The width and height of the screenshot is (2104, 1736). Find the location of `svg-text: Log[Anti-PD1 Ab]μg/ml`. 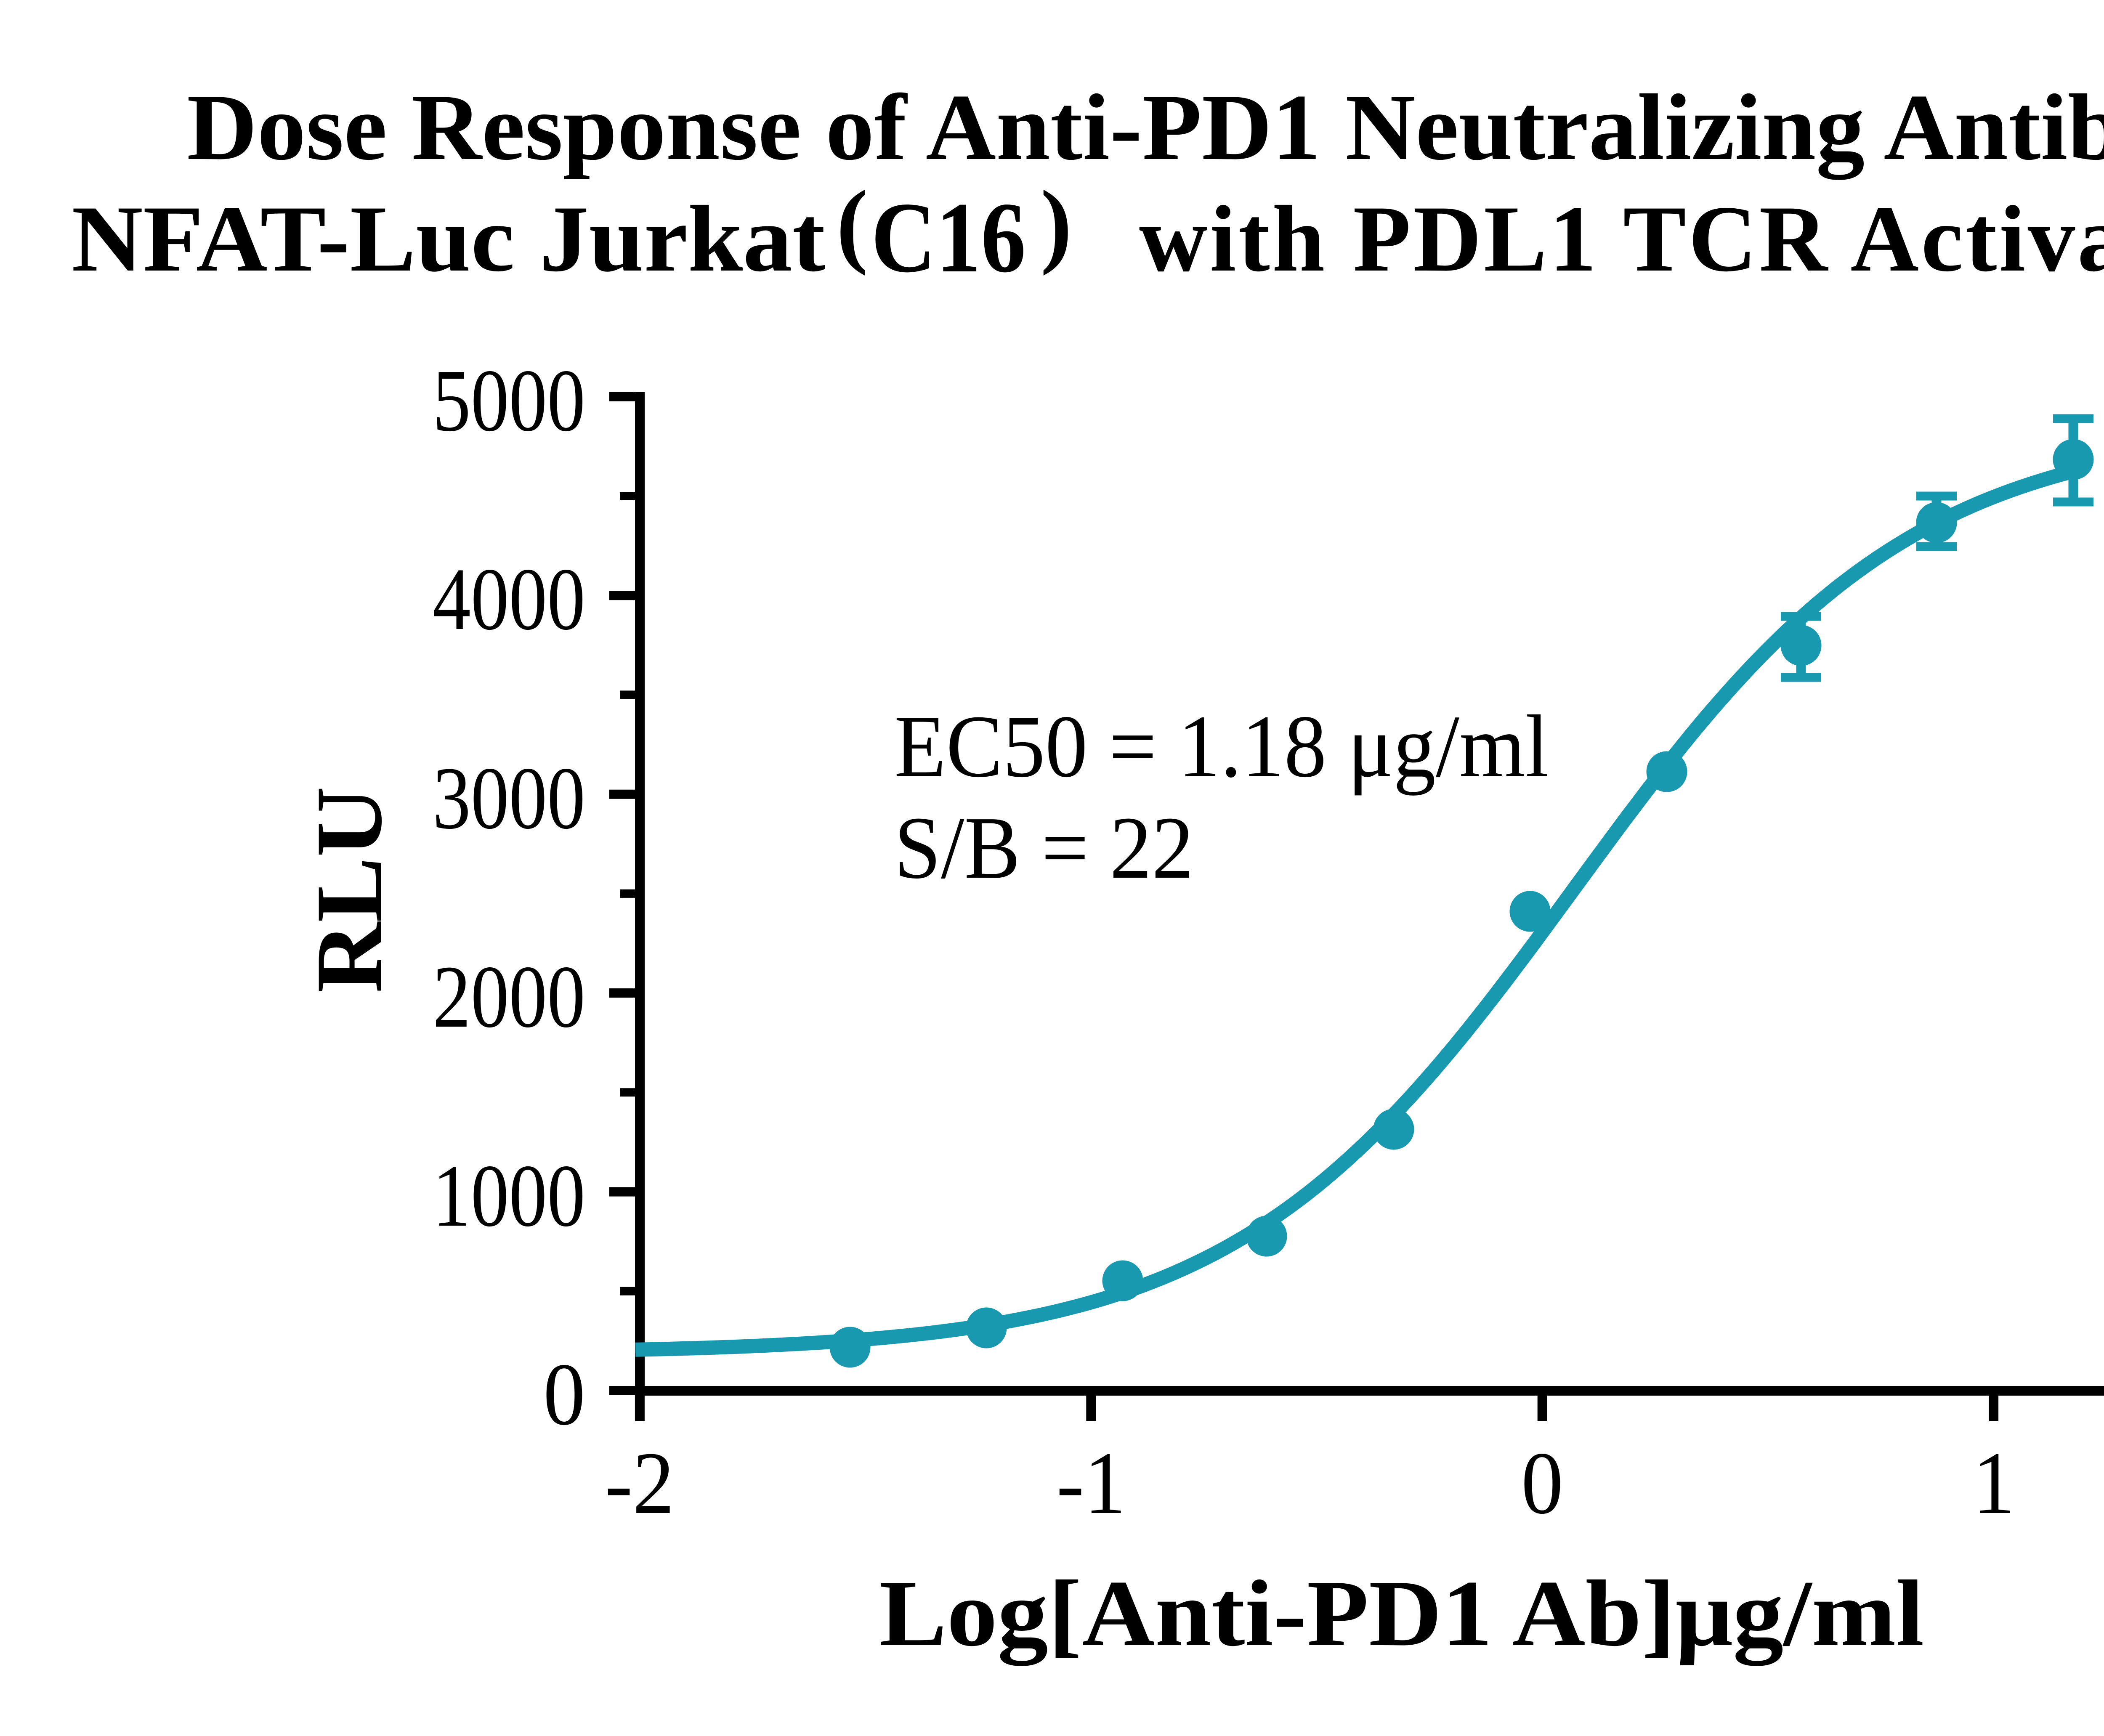

svg-text: Log[Anti-PD1 Ab]μg/ml is located at coordinates (1401, 1613).